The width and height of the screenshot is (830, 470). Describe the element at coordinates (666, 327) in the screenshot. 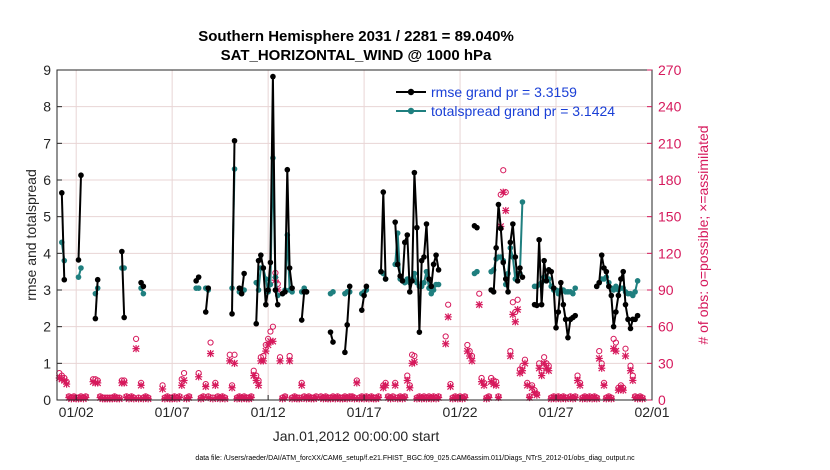

I see `right-tick-label: 60` at that location.